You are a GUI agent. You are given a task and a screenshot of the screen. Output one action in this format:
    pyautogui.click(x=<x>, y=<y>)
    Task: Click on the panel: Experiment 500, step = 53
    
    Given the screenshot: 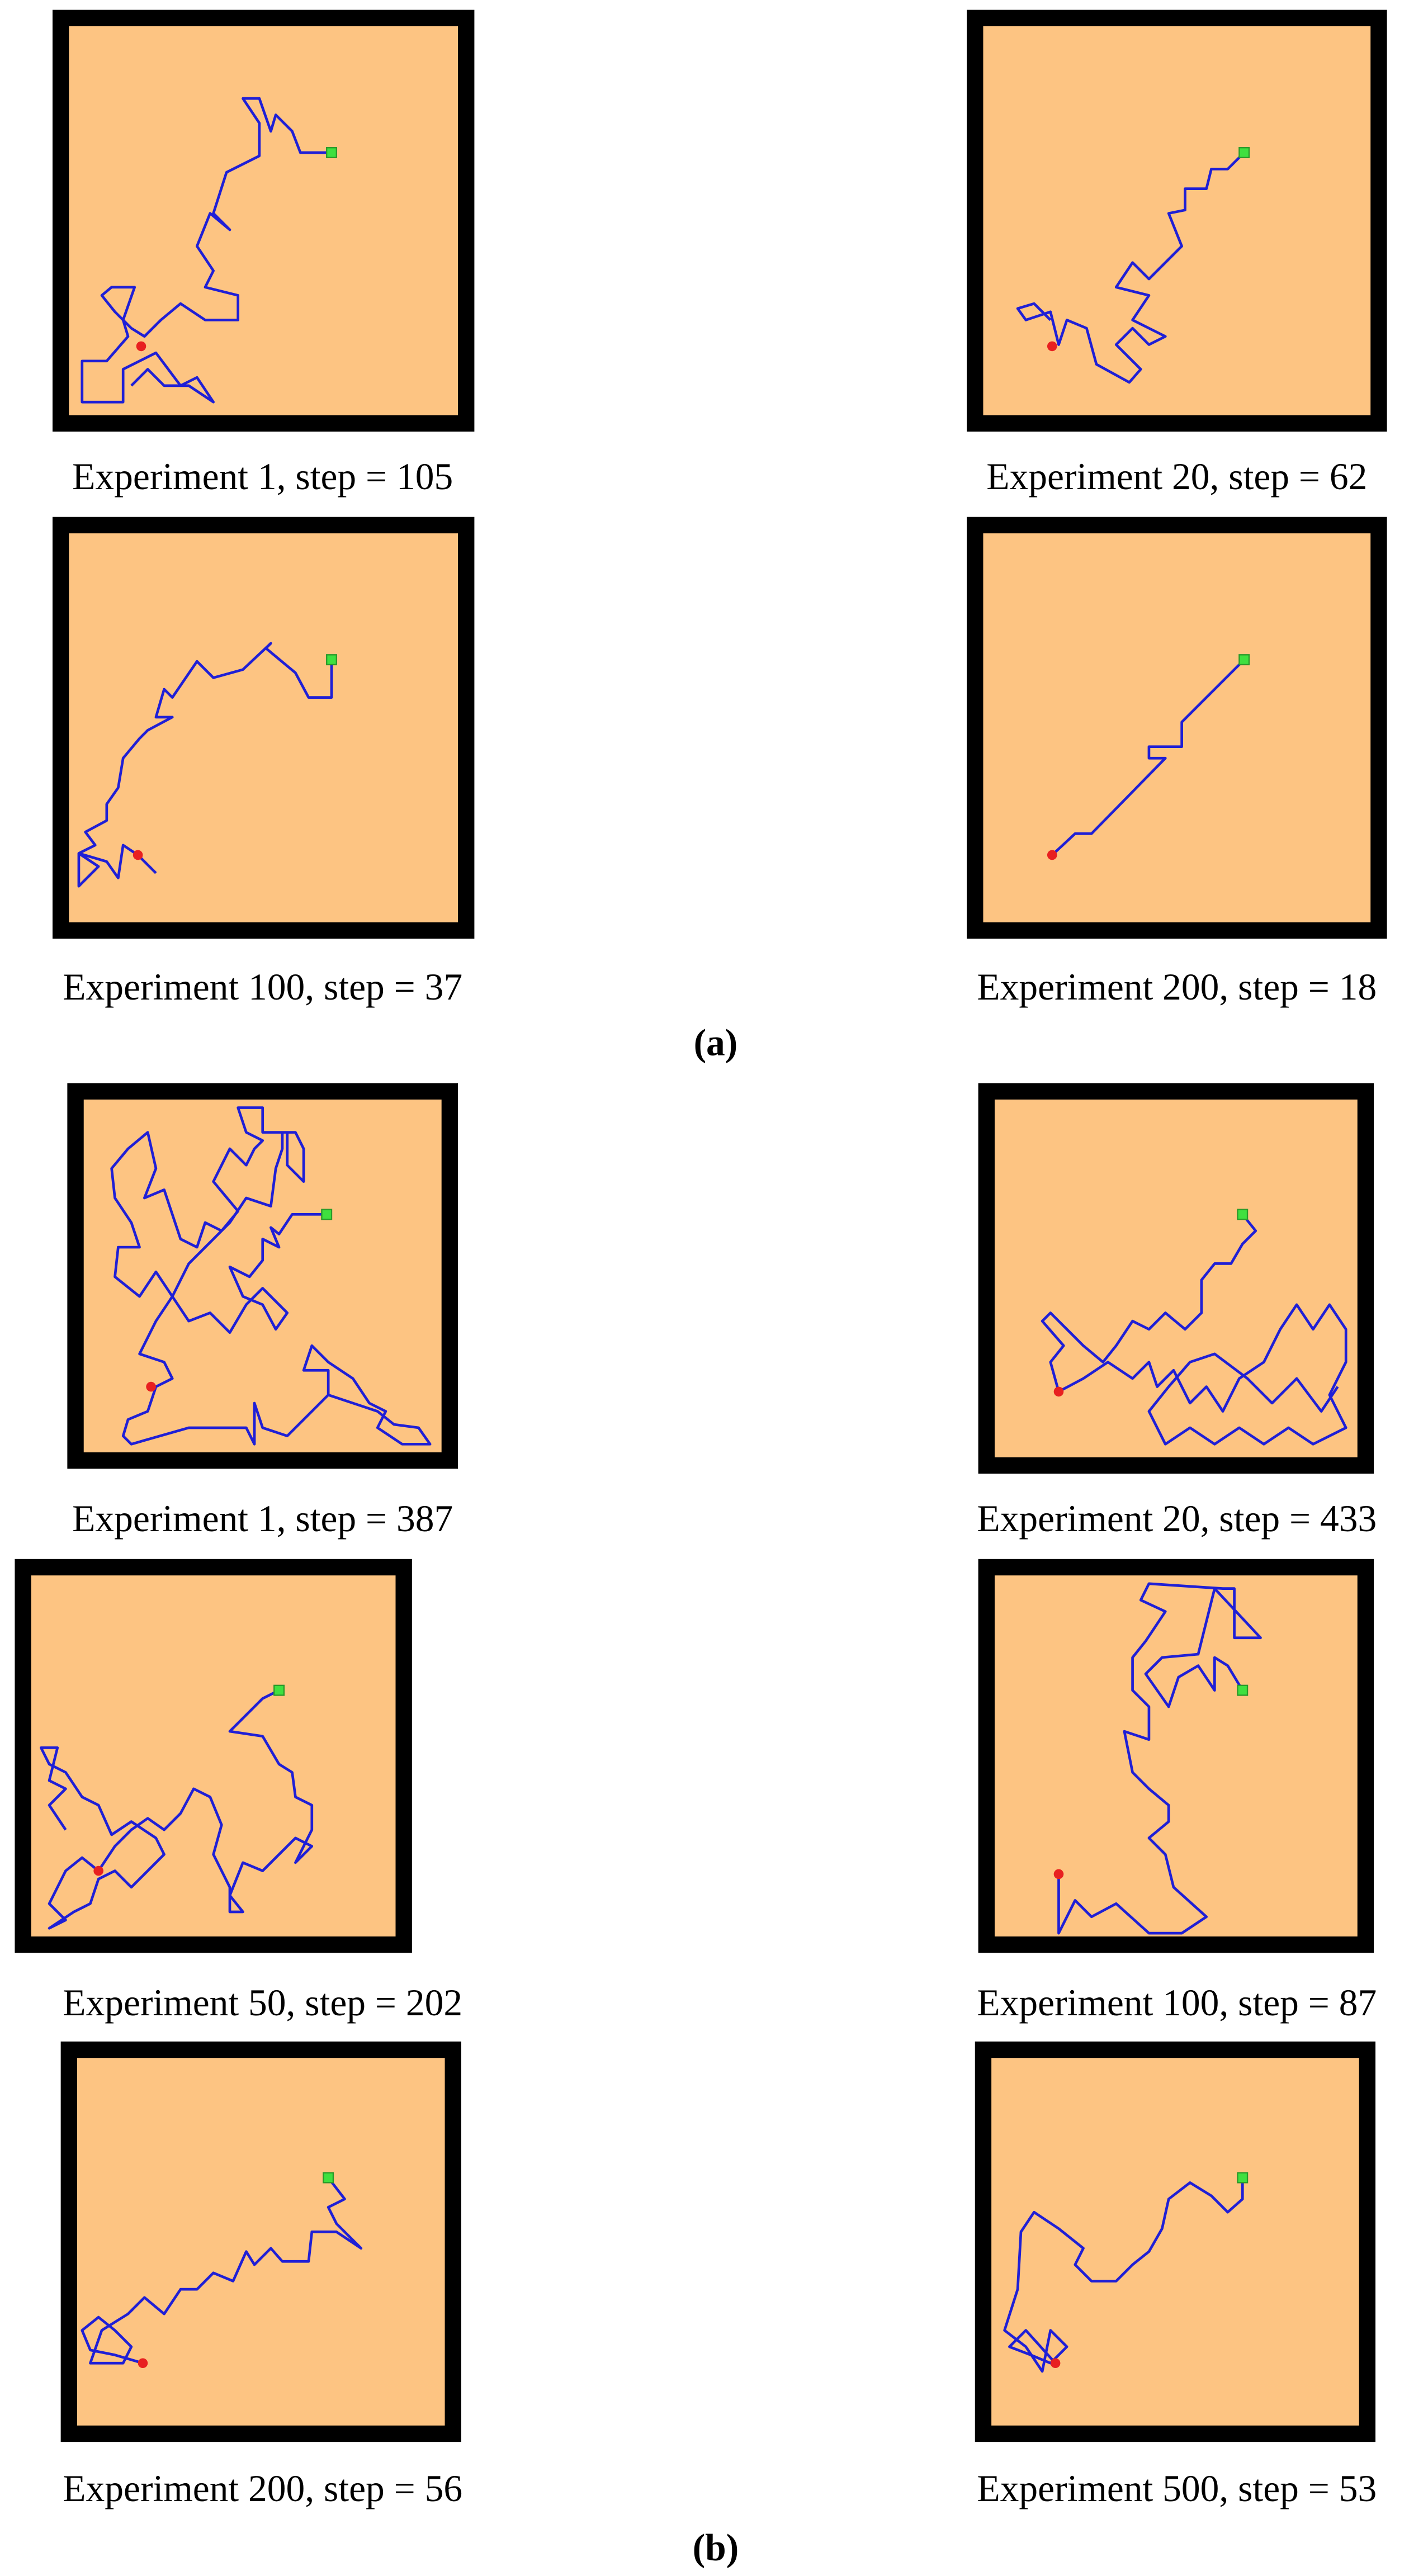 What is the action you would take?
    pyautogui.click(x=1176, y=2275)
    